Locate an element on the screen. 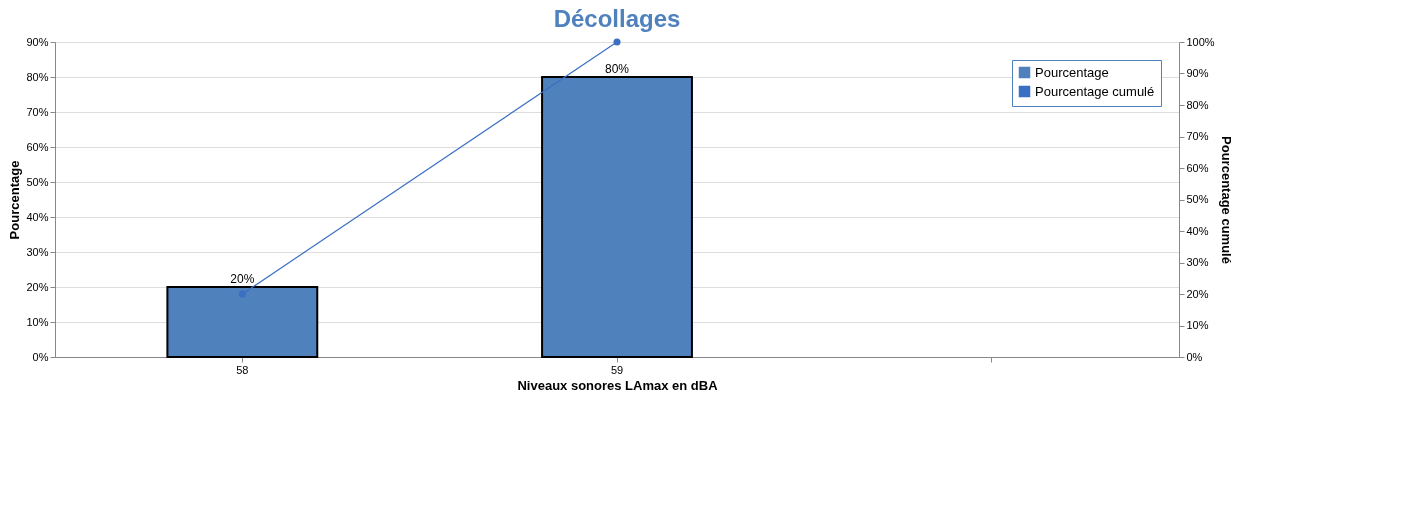 This screenshot has height=517, width=1402. y2-tick-label: 40% is located at coordinates (1197, 230).